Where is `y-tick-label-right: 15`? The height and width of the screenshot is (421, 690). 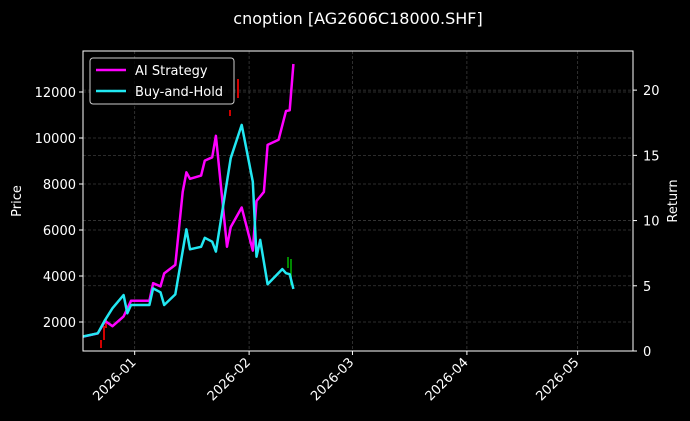 y-tick-label-right: 15 is located at coordinates (651, 156).